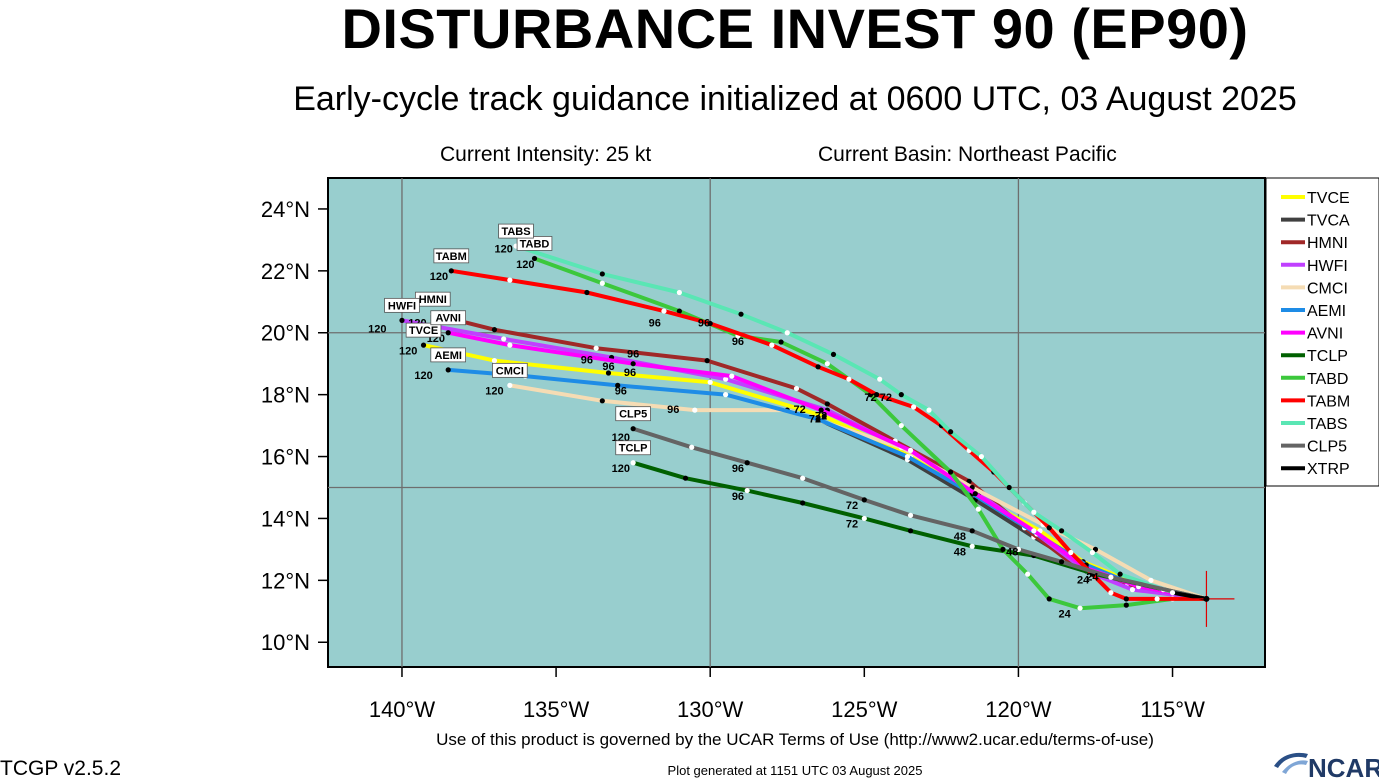  Describe the element at coordinates (795, 30) in the screenshot. I see `chart-title: DISTURBANCE INVEST 90 (EP90)` at that location.